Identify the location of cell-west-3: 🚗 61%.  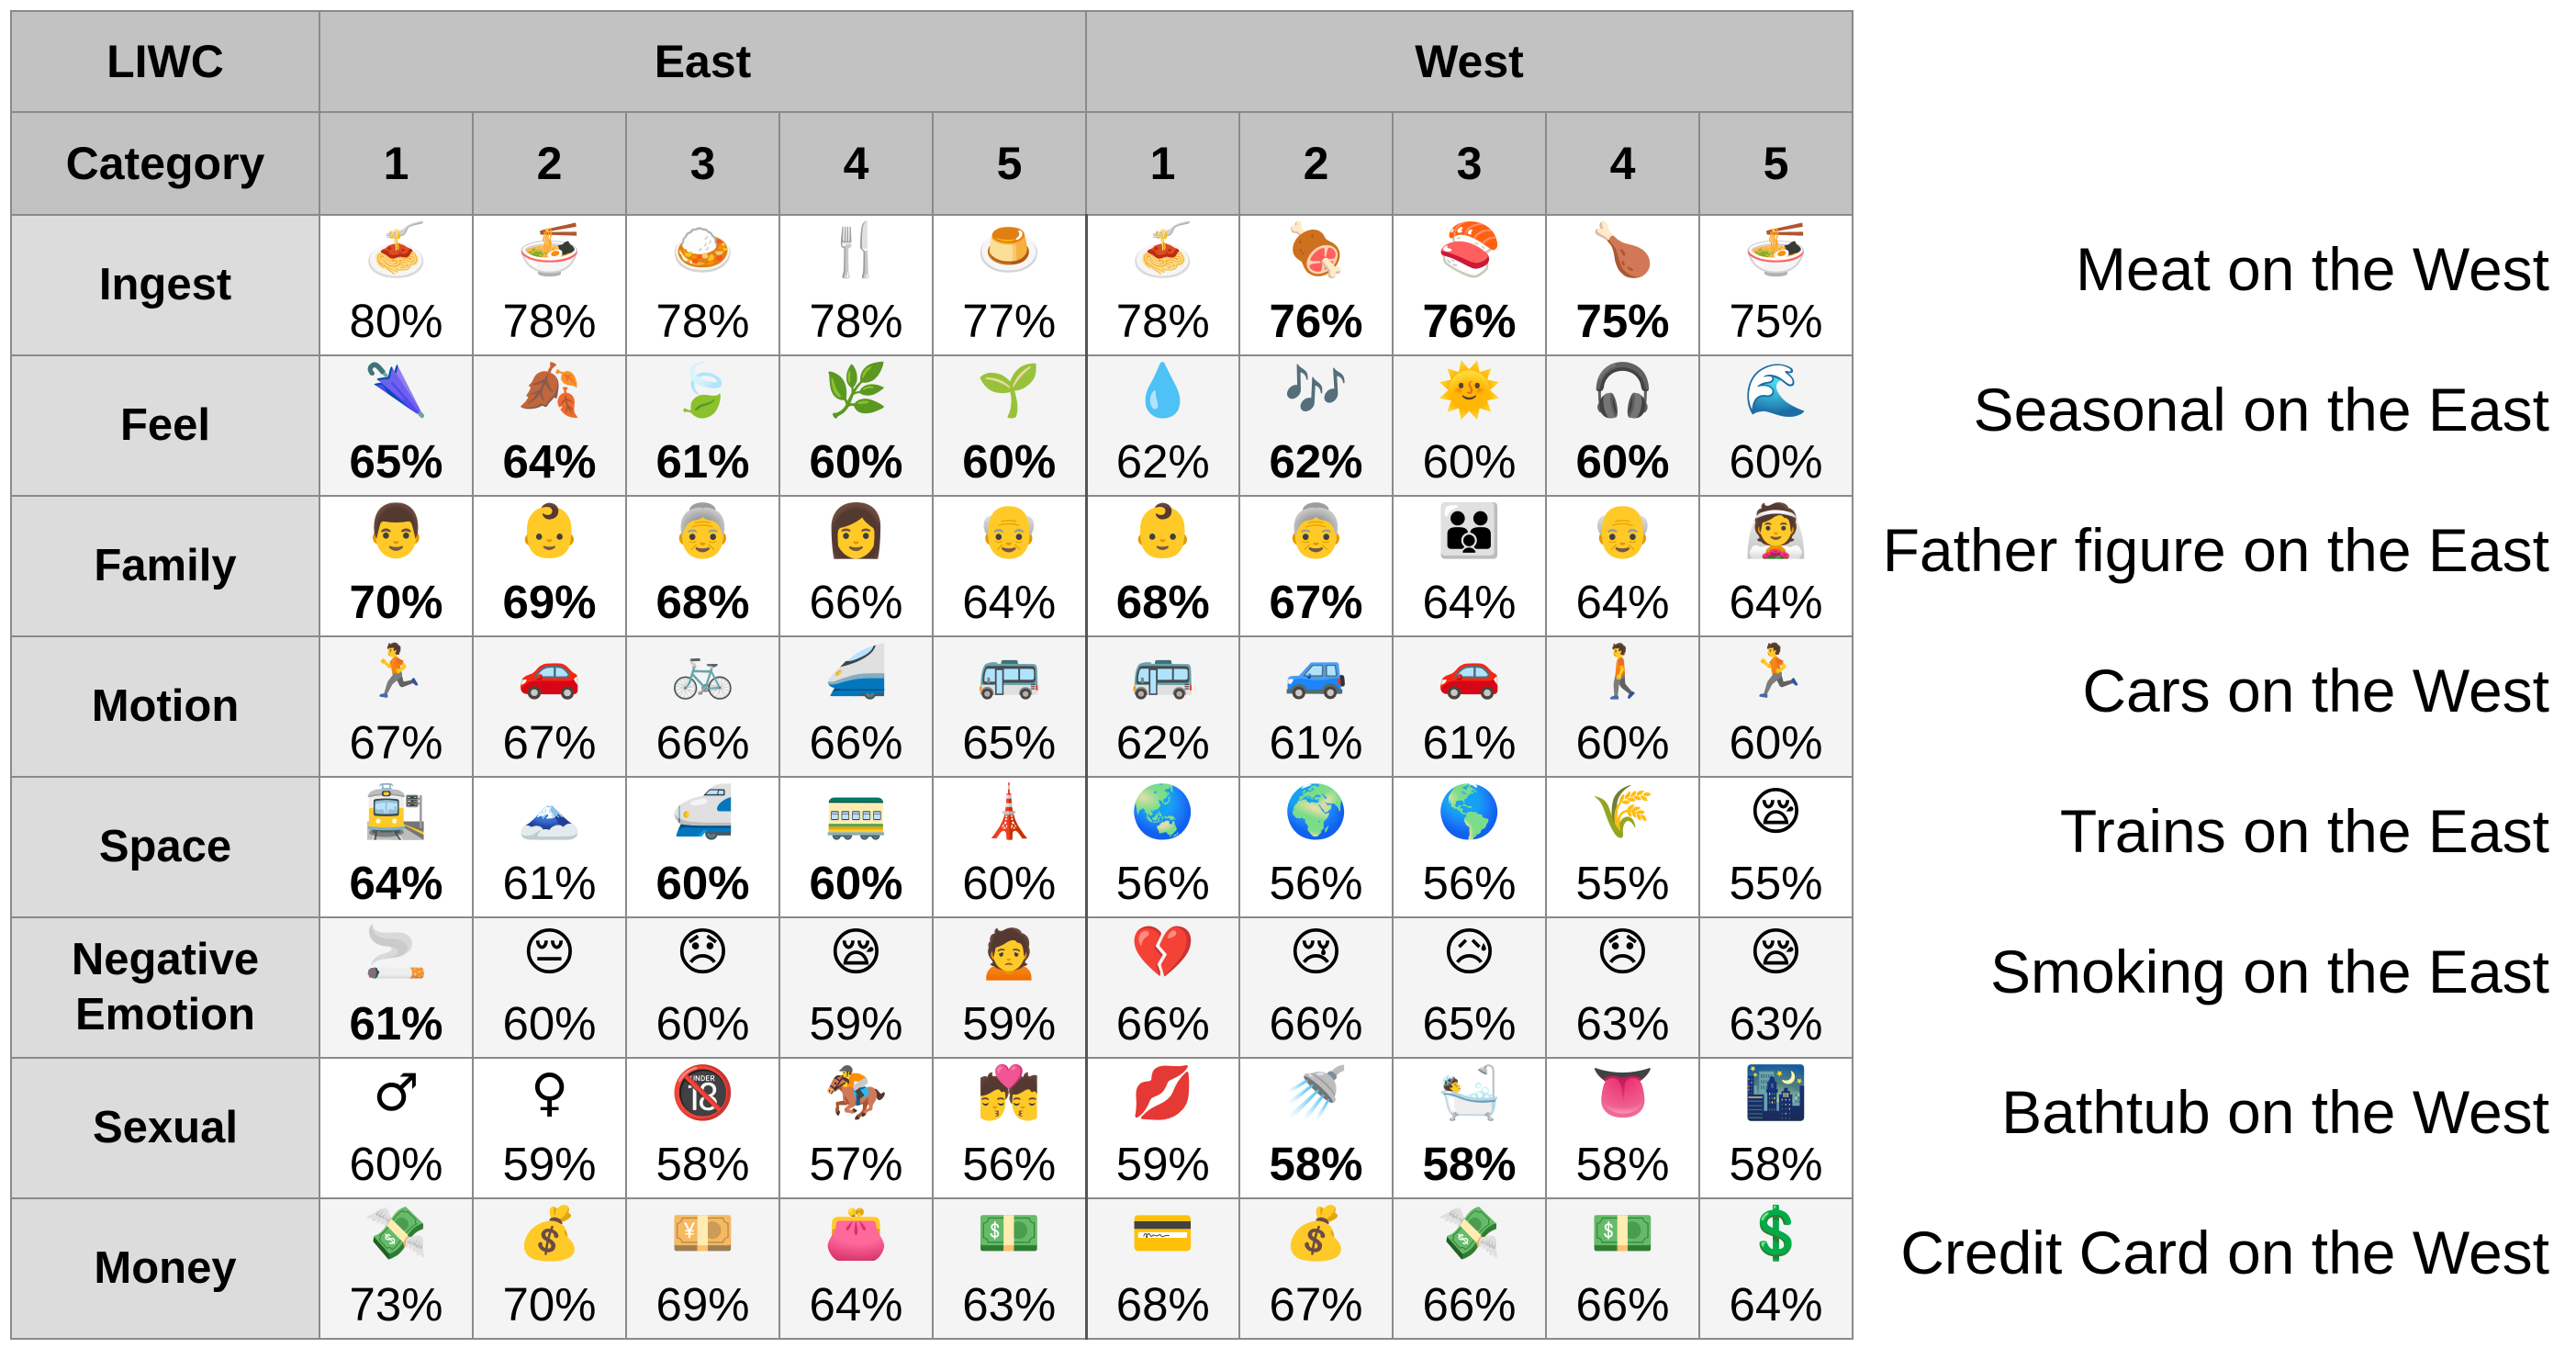
(1469, 706).